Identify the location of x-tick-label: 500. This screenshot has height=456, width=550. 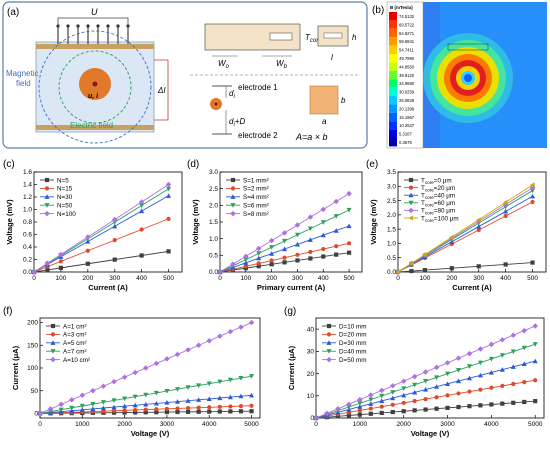
(349, 278).